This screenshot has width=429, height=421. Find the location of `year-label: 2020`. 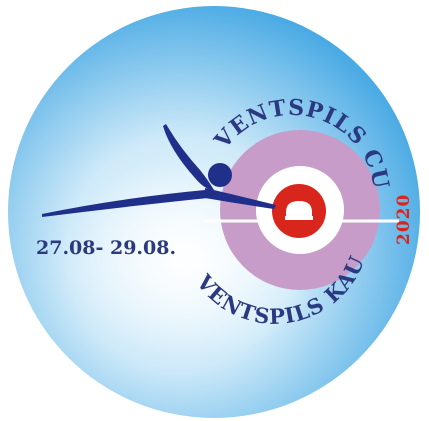

year-label: 2020 is located at coordinates (404, 219).